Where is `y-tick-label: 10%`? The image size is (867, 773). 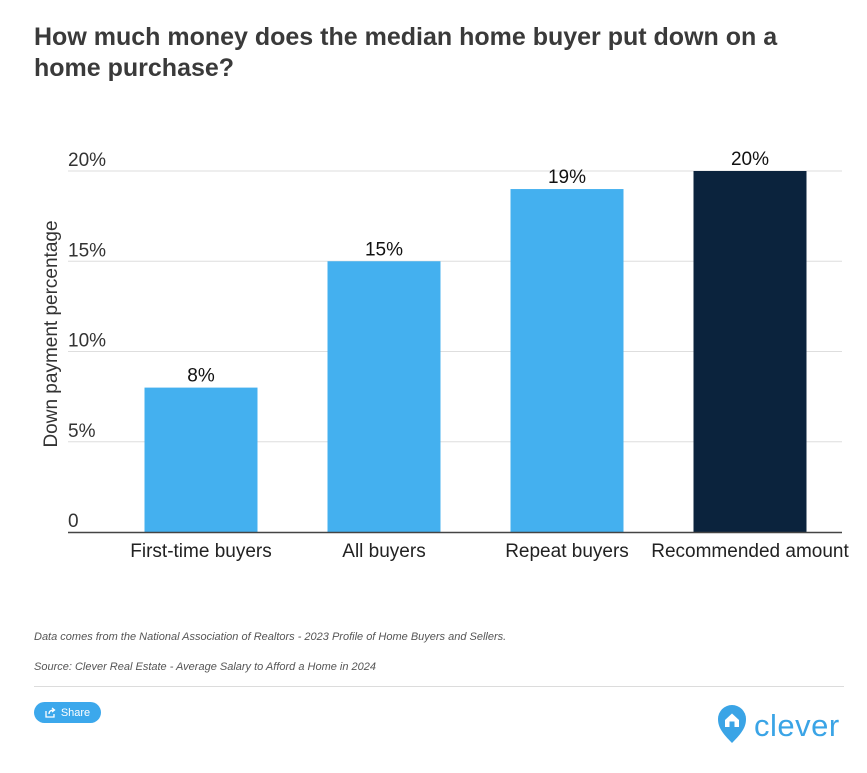
y-tick-label: 10% is located at coordinates (87, 341).